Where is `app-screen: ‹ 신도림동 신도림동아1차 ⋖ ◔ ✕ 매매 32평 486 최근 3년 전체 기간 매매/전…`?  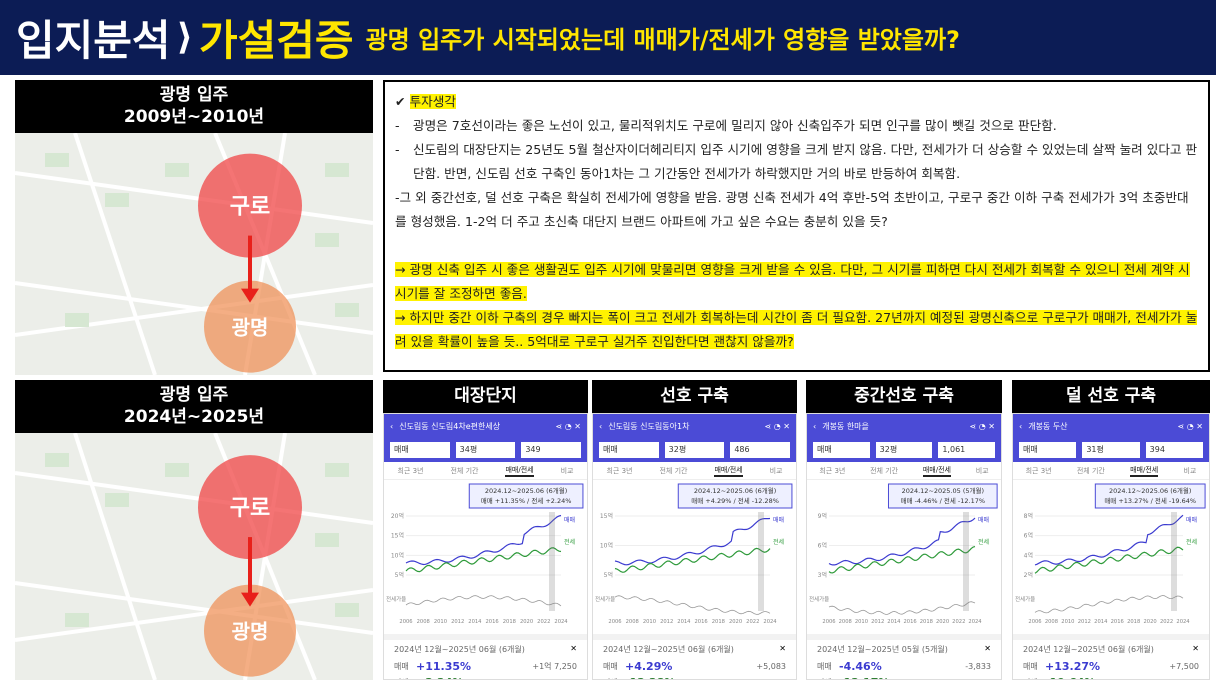
app-screen: ‹ 신도림동 신도림동아1차 ⋖ ◔ ✕ 매매 32평 486 최근 3년 전체 기간 매매/전… is located at coordinates (694, 546).